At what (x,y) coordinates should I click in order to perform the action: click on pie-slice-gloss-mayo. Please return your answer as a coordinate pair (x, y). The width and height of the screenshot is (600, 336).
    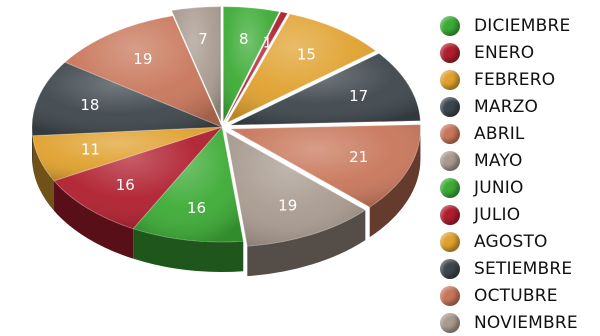
    Looking at the image, I should click on (296, 189).